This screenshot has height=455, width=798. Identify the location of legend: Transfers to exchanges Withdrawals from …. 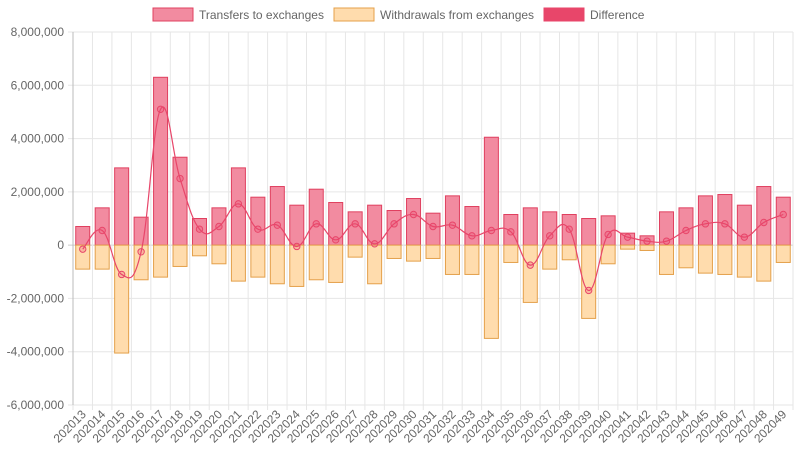
(398, 14).